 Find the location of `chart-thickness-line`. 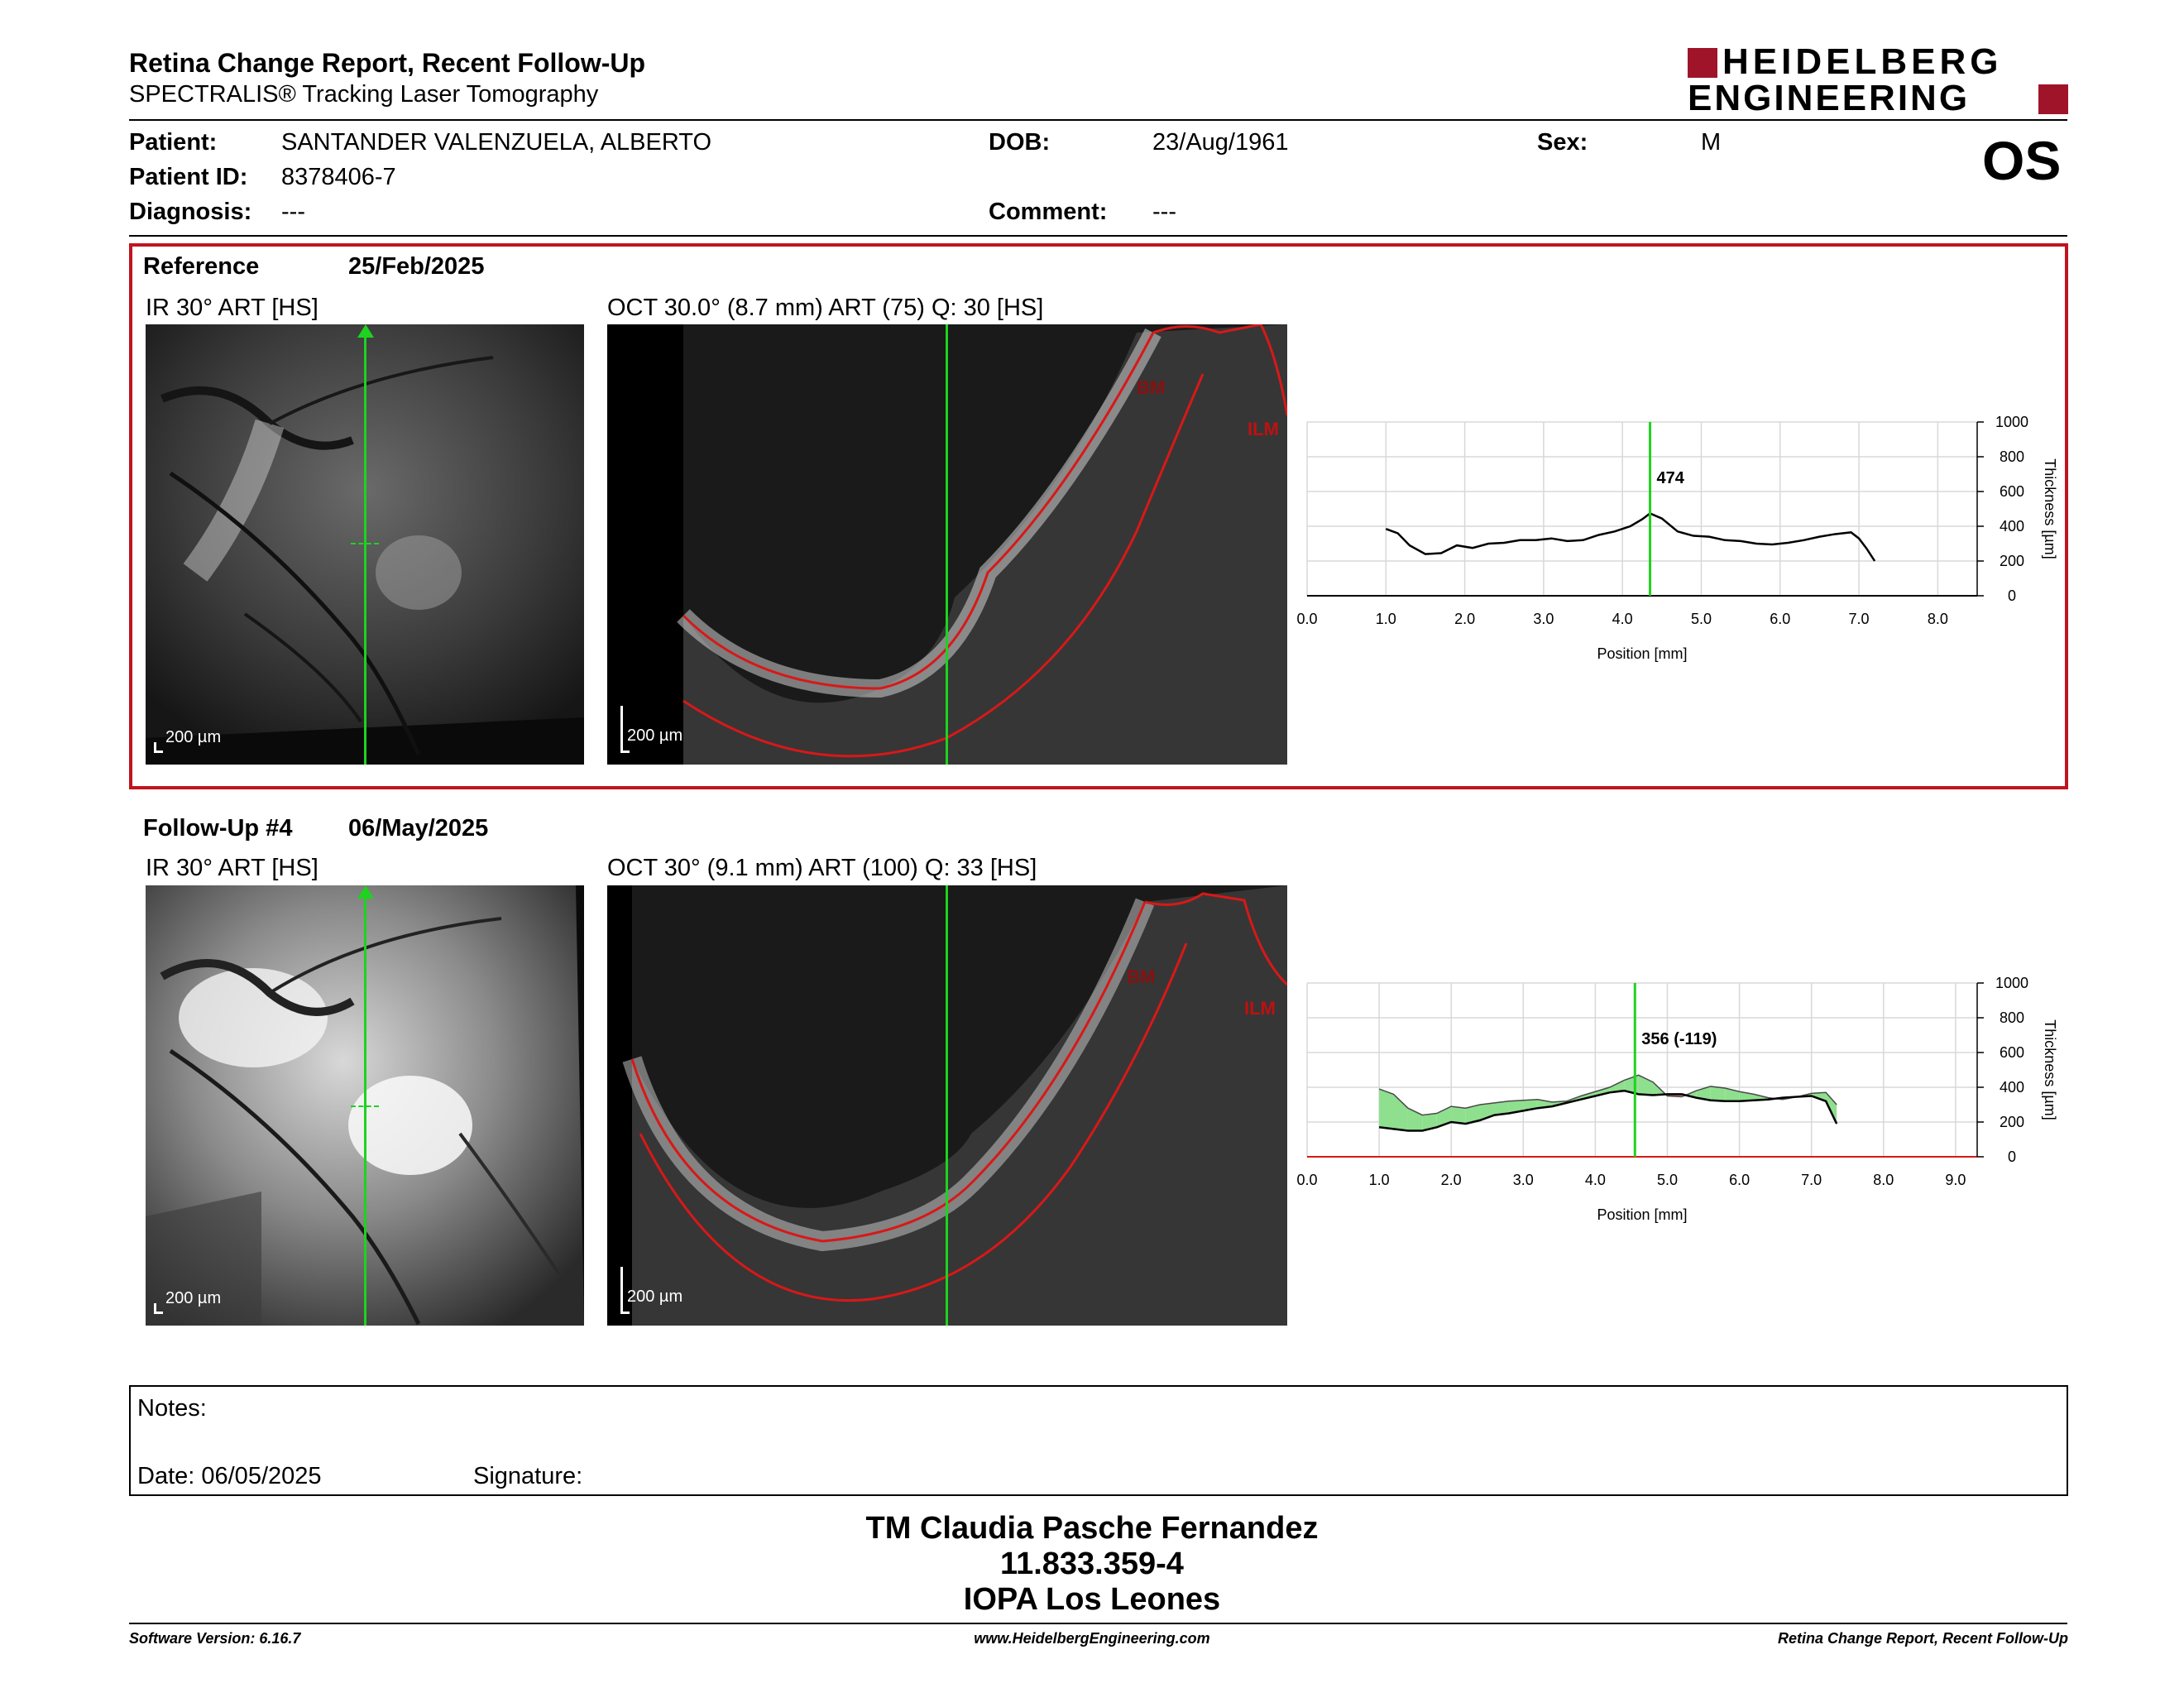

chart-thickness-line is located at coordinates (1630, 537).